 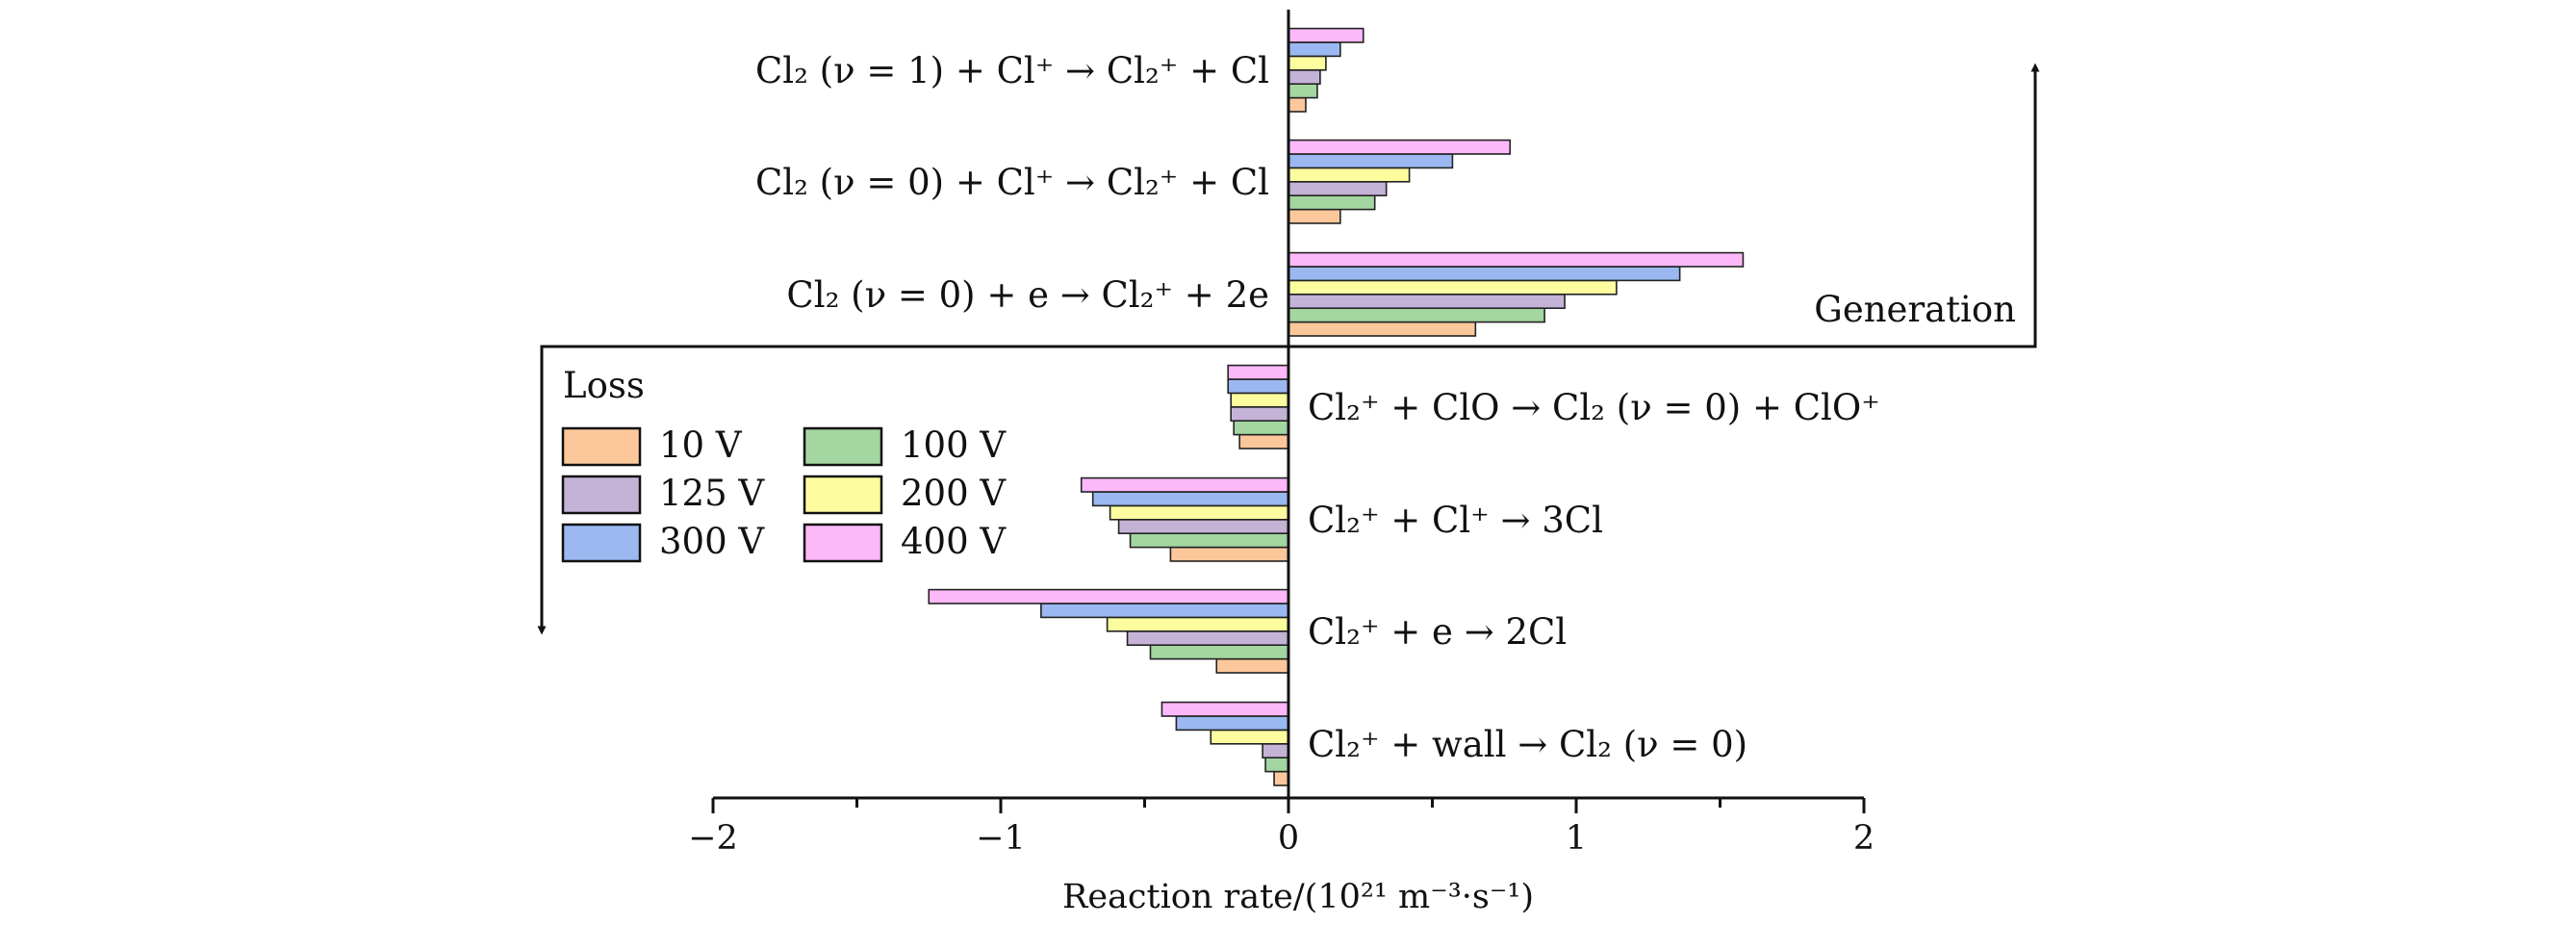 What do you see at coordinates (1001, 838) in the screenshot?
I see `x-tick-label: −1` at bounding box center [1001, 838].